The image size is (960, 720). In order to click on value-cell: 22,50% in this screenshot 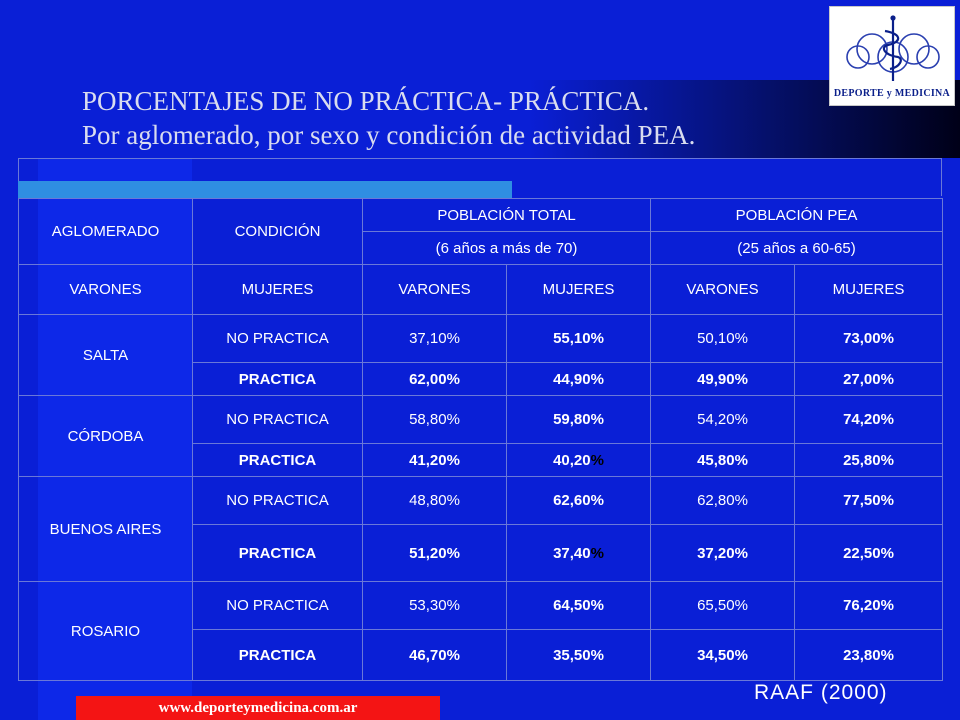, I will do `click(869, 553)`.